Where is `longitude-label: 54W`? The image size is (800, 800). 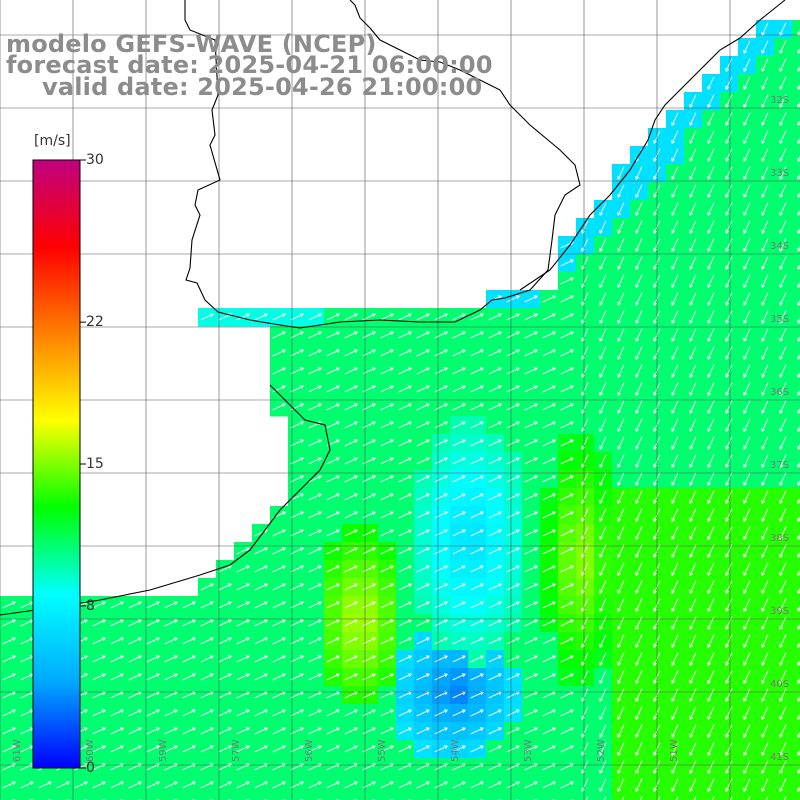 longitude-label: 54W is located at coordinates (455, 750).